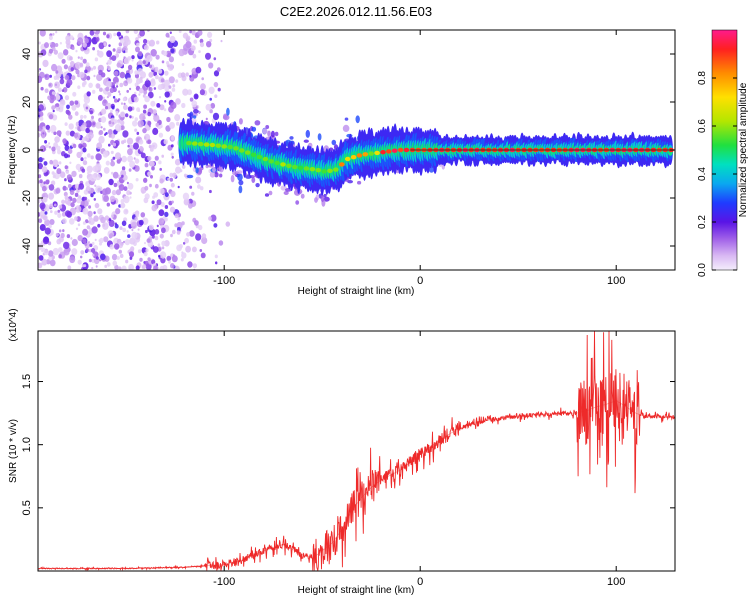 The width and height of the screenshot is (750, 600). Describe the element at coordinates (356, 291) in the screenshot. I see `spectrogram-x-label: Height of straight line (km)` at that location.